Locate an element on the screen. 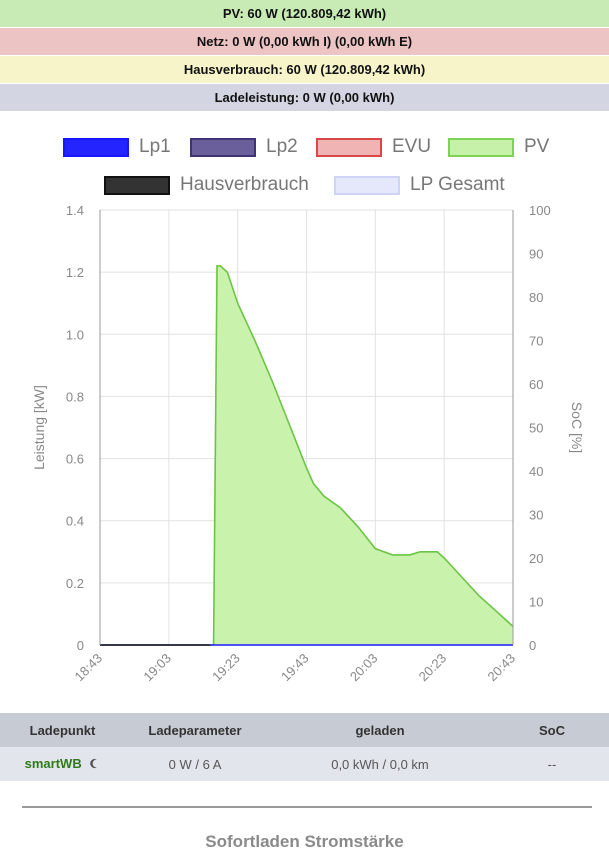 Image resolution: width=609 pixels, height=865 pixels. x-tick-label: 19:03 is located at coordinates (157, 668).